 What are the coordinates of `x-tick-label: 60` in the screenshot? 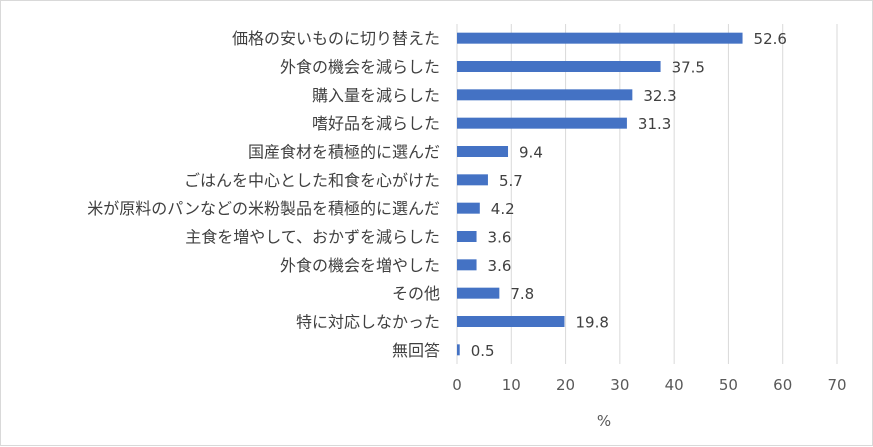 It's located at (782, 385).